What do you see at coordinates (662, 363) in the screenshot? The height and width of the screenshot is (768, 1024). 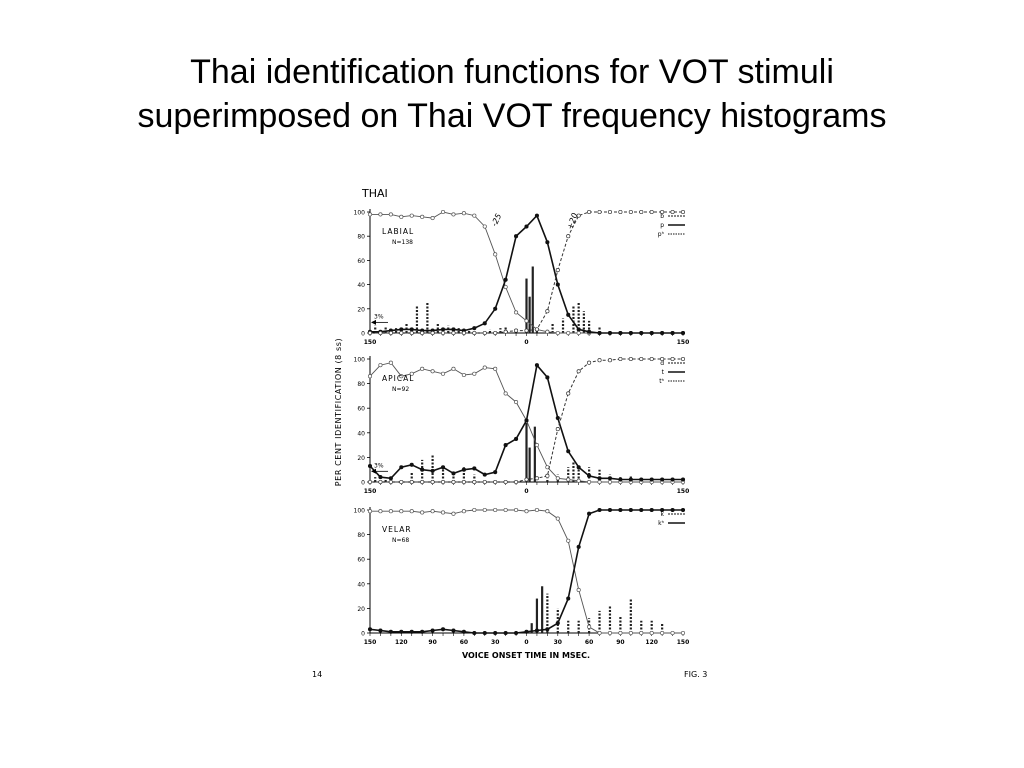 I see `legend-label: d` at bounding box center [662, 363].